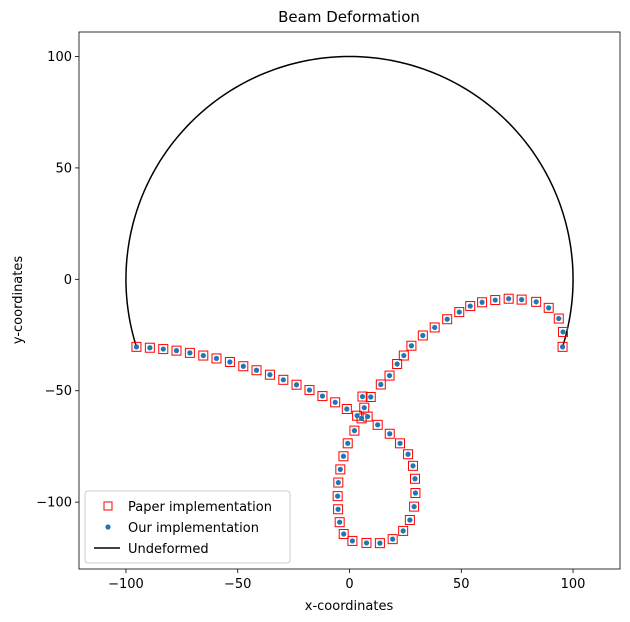 This screenshot has width=630, height=622. Describe the element at coordinates (200, 507) in the screenshot. I see `legend-label-paper: Paper implementation` at that location.